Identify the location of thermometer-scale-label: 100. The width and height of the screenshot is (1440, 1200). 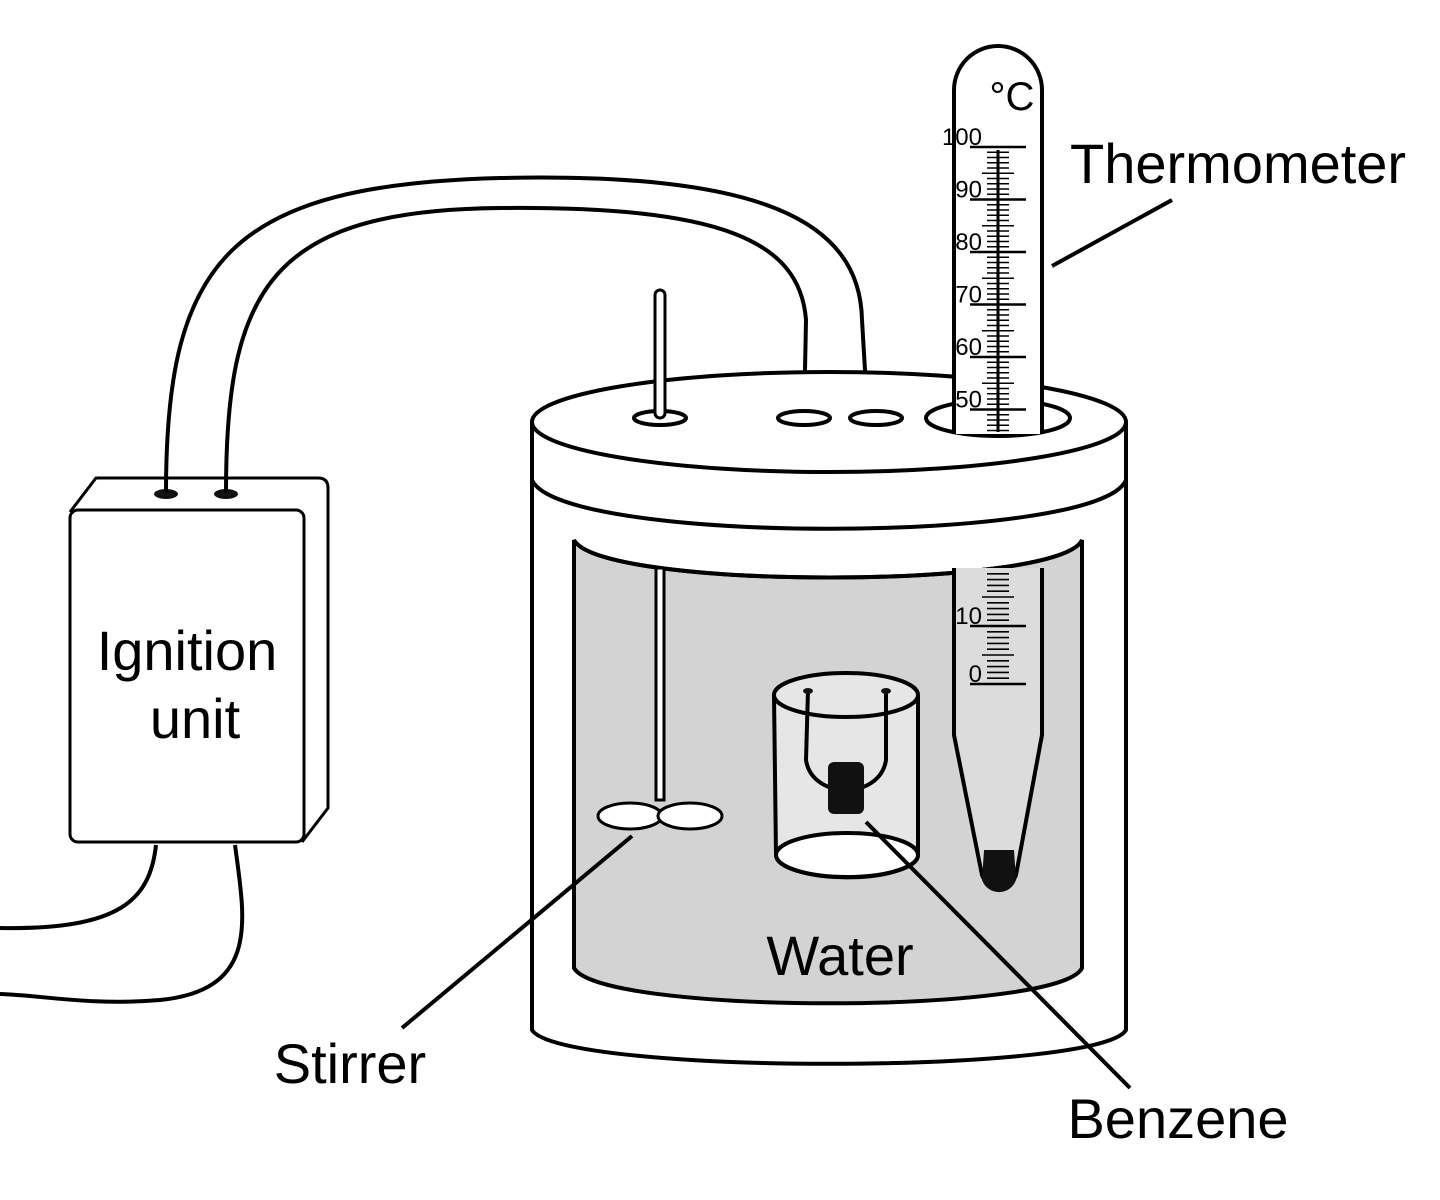
(962, 137).